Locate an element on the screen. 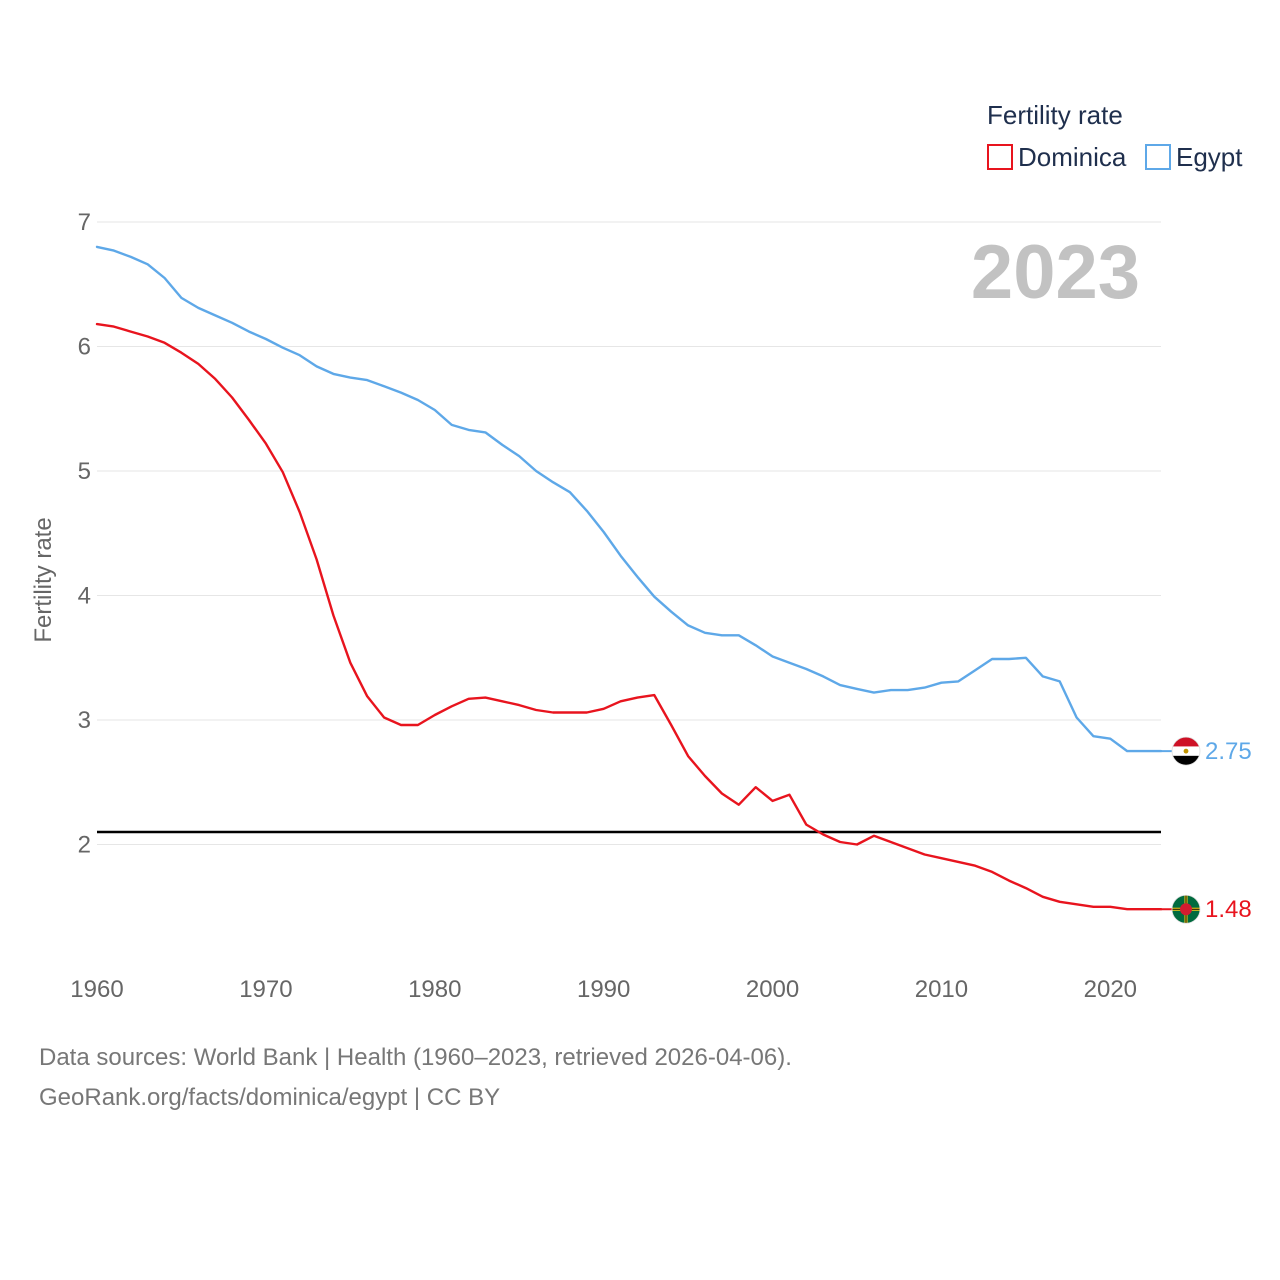 This screenshot has height=1280, width=1280. dominica-end-marker: 1.48 is located at coordinates (1206, 909).